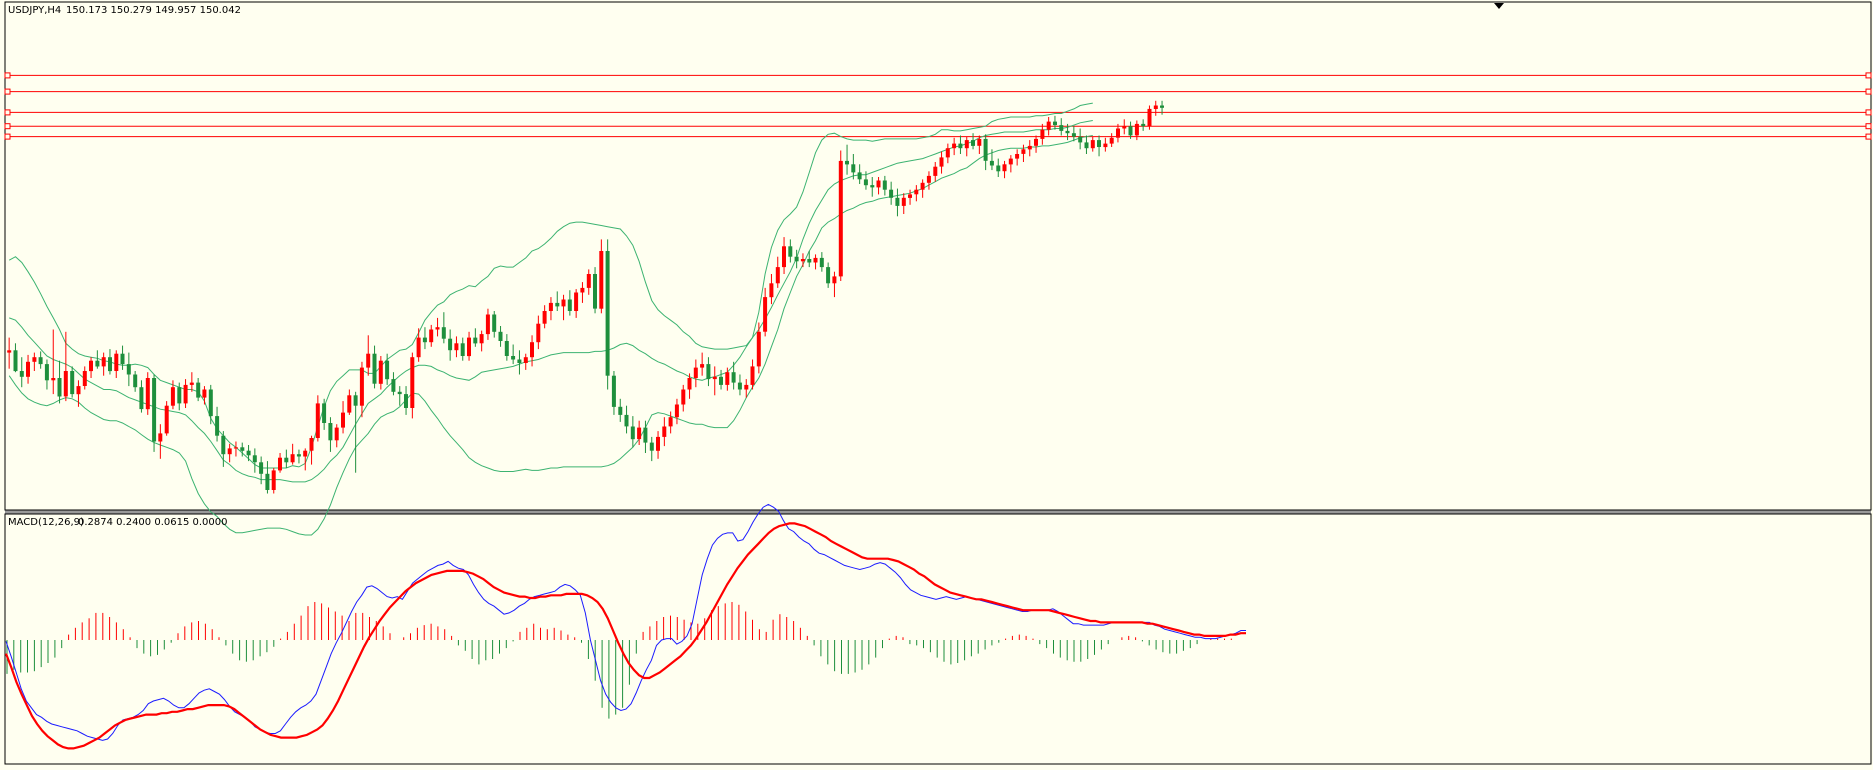 Image resolution: width=1873 pixels, height=770 pixels. What do you see at coordinates (1499, 6) in the screenshot?
I see `chart-shift-triangle-icon` at bounding box center [1499, 6].